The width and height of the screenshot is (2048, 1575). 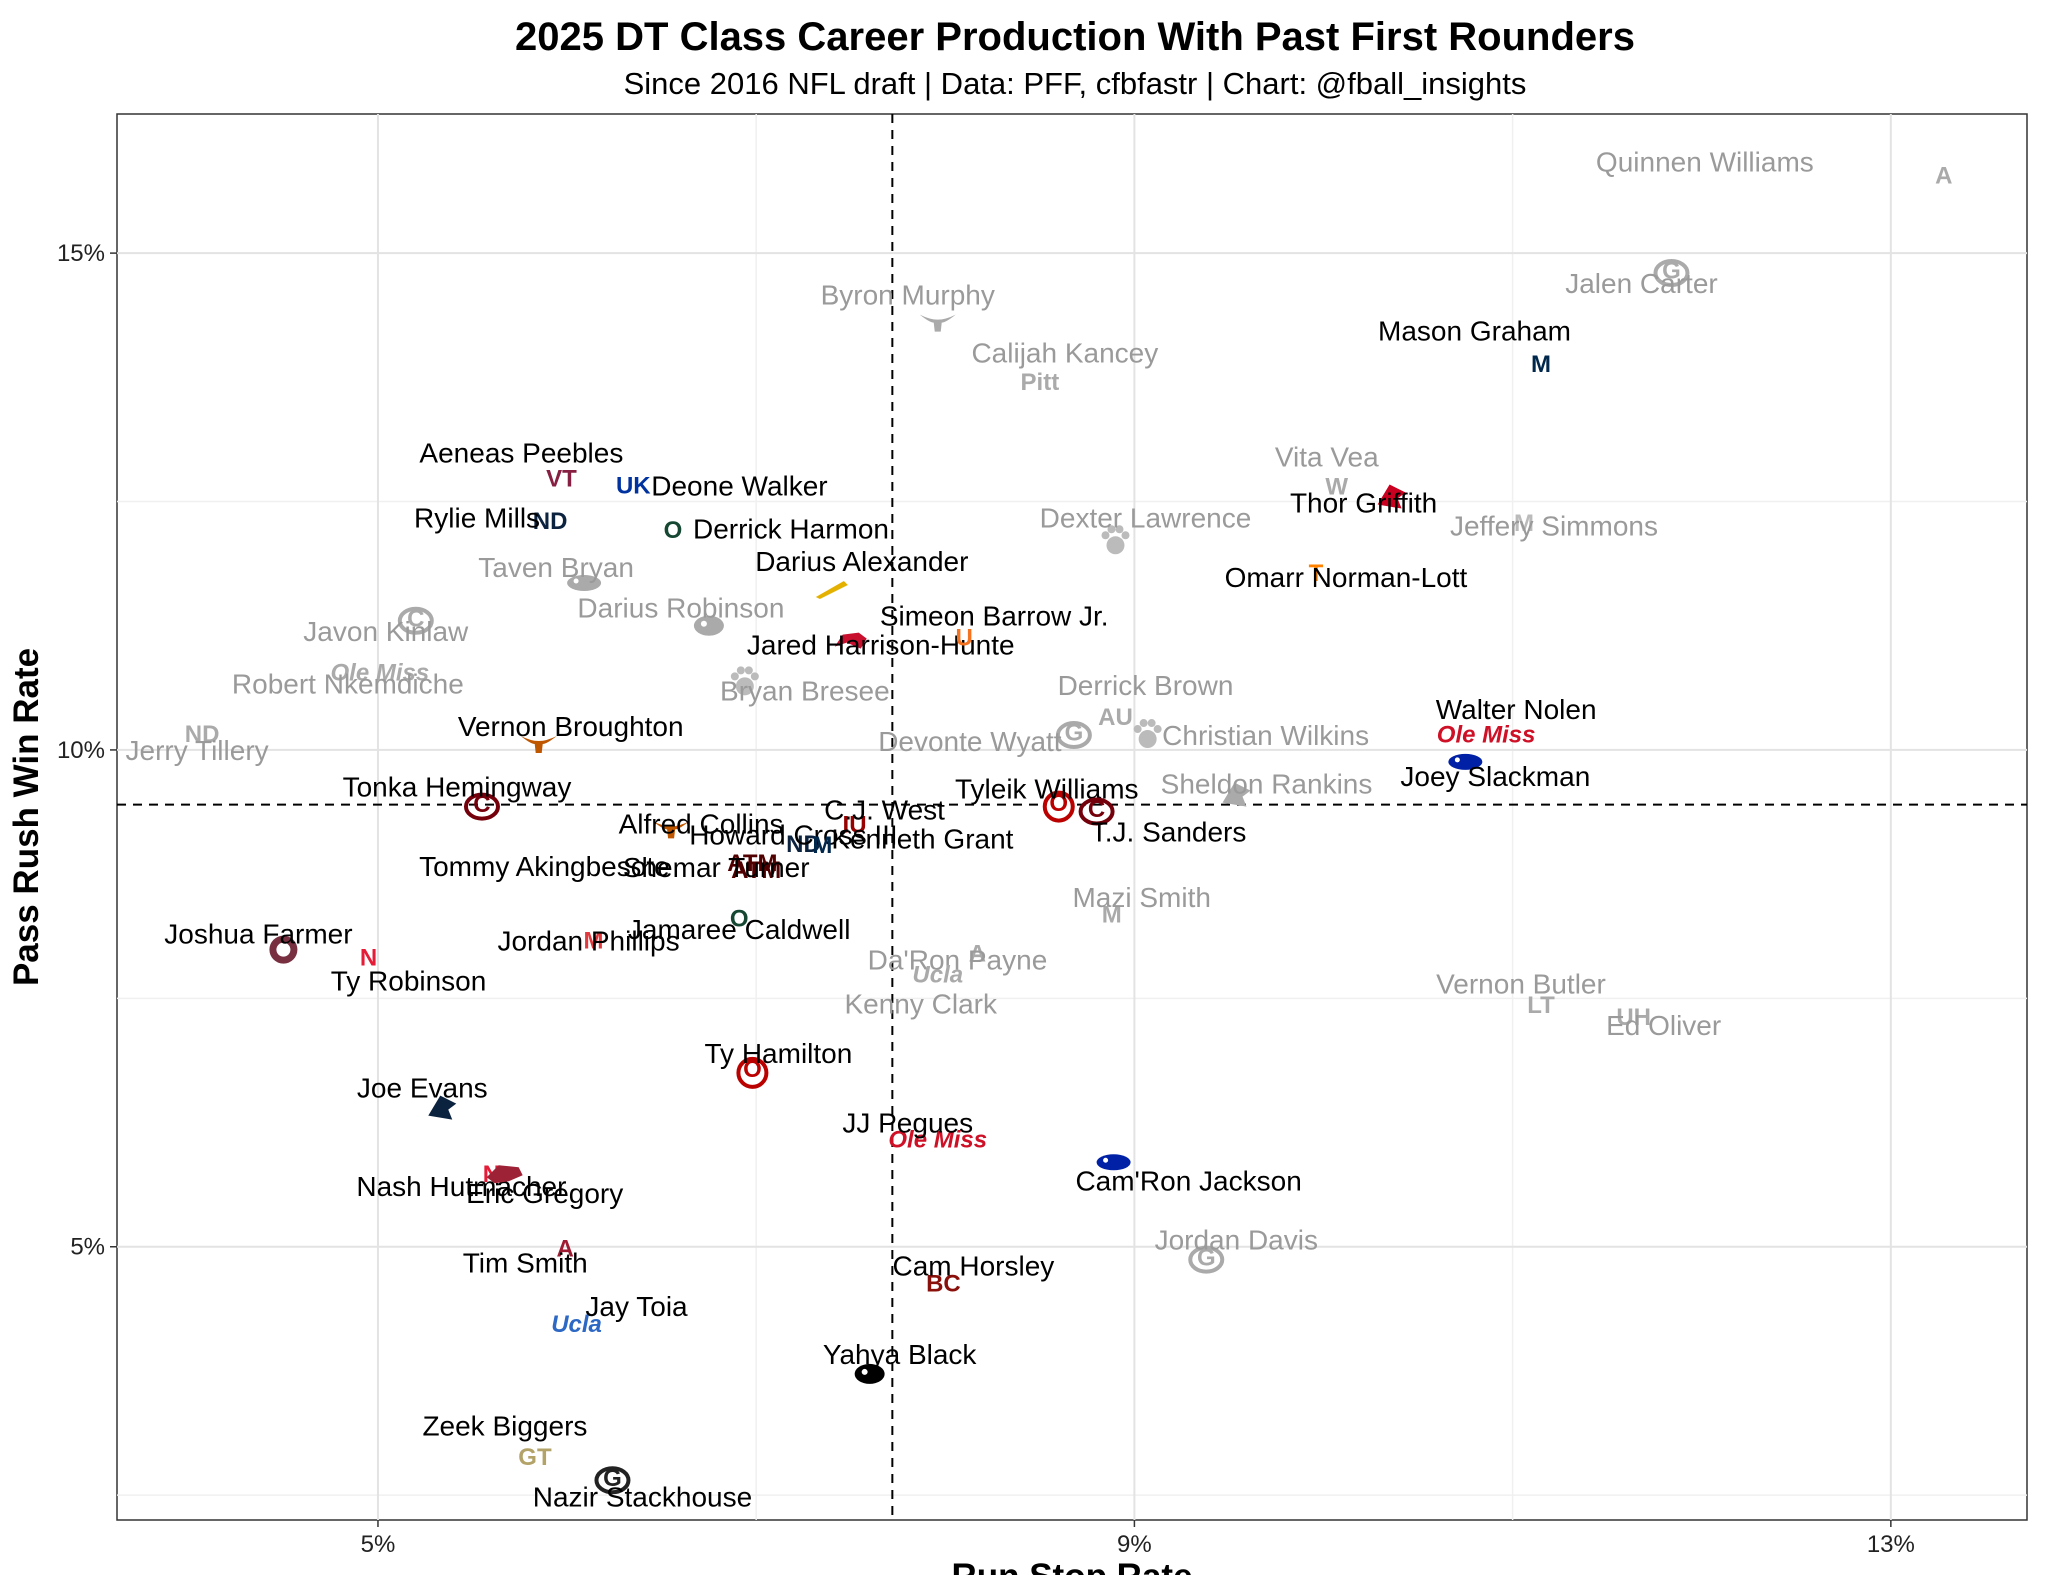 I want to click on logo-glyph: IU, so click(x=855, y=824).